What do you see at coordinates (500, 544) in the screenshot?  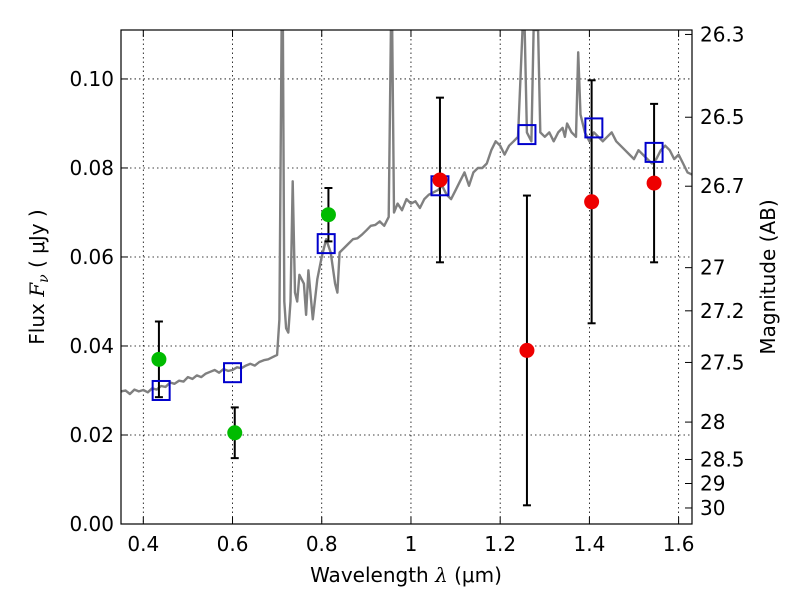 I see `x-tick-label: 1.2` at bounding box center [500, 544].